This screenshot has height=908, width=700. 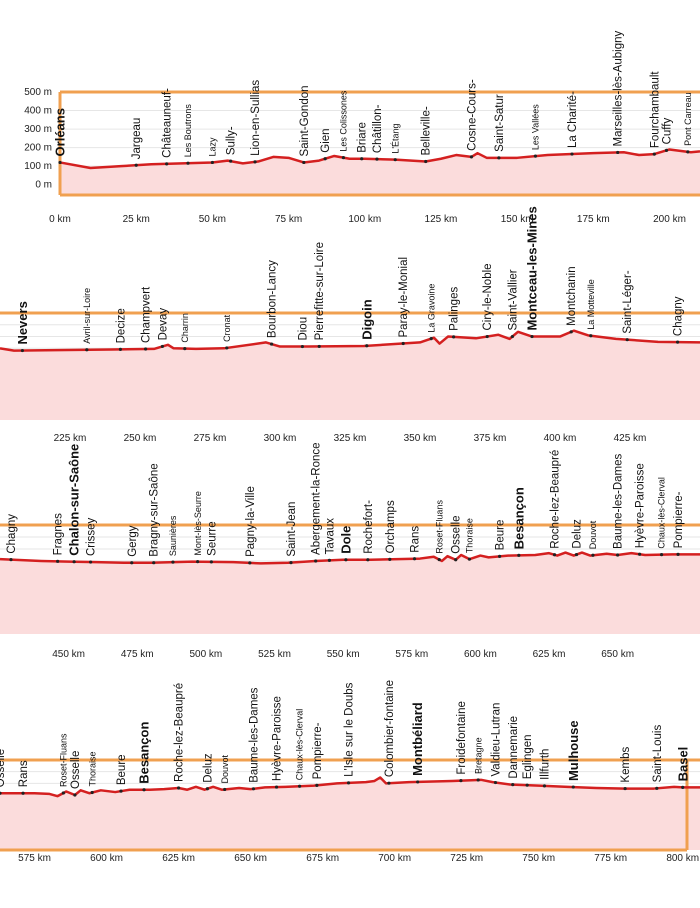 I want to click on x-tick-label: 300 km, so click(x=280, y=438).